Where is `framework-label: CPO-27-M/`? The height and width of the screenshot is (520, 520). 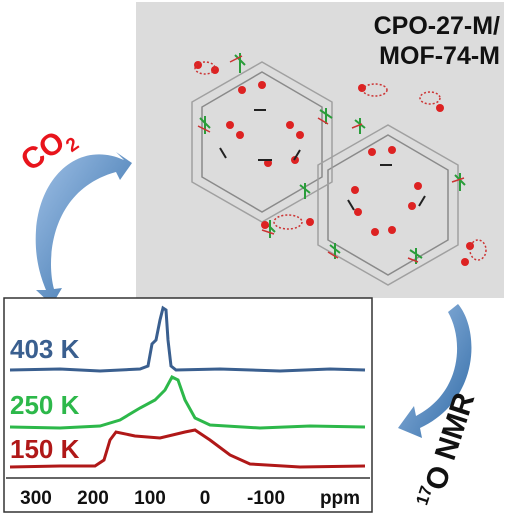
framework-label: CPO-27-M/ is located at coordinates (437, 26).